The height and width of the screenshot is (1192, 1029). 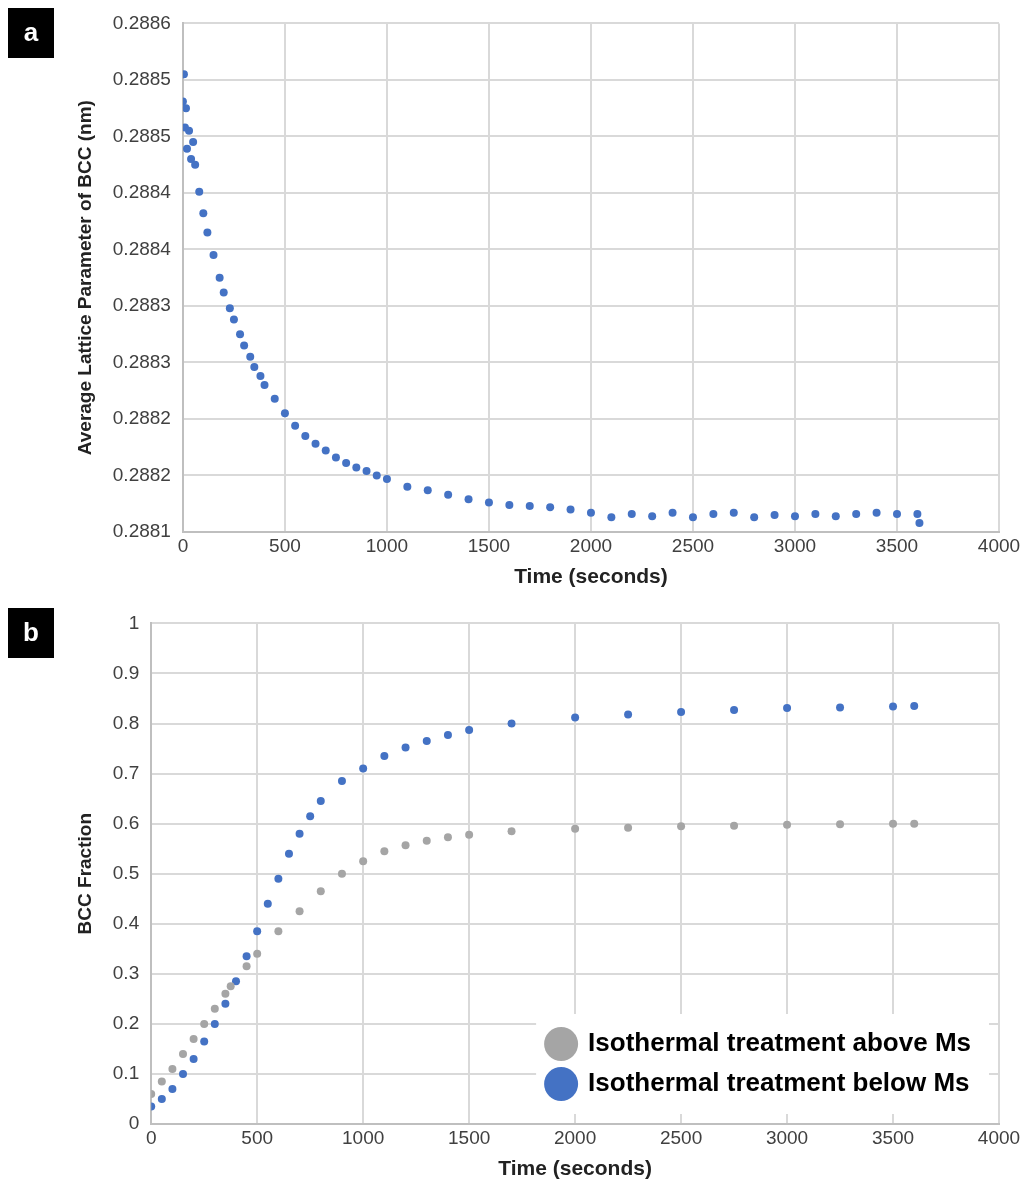 I want to click on legend-label: Isothermal treatment above Ms, so click(x=779, y=1042).